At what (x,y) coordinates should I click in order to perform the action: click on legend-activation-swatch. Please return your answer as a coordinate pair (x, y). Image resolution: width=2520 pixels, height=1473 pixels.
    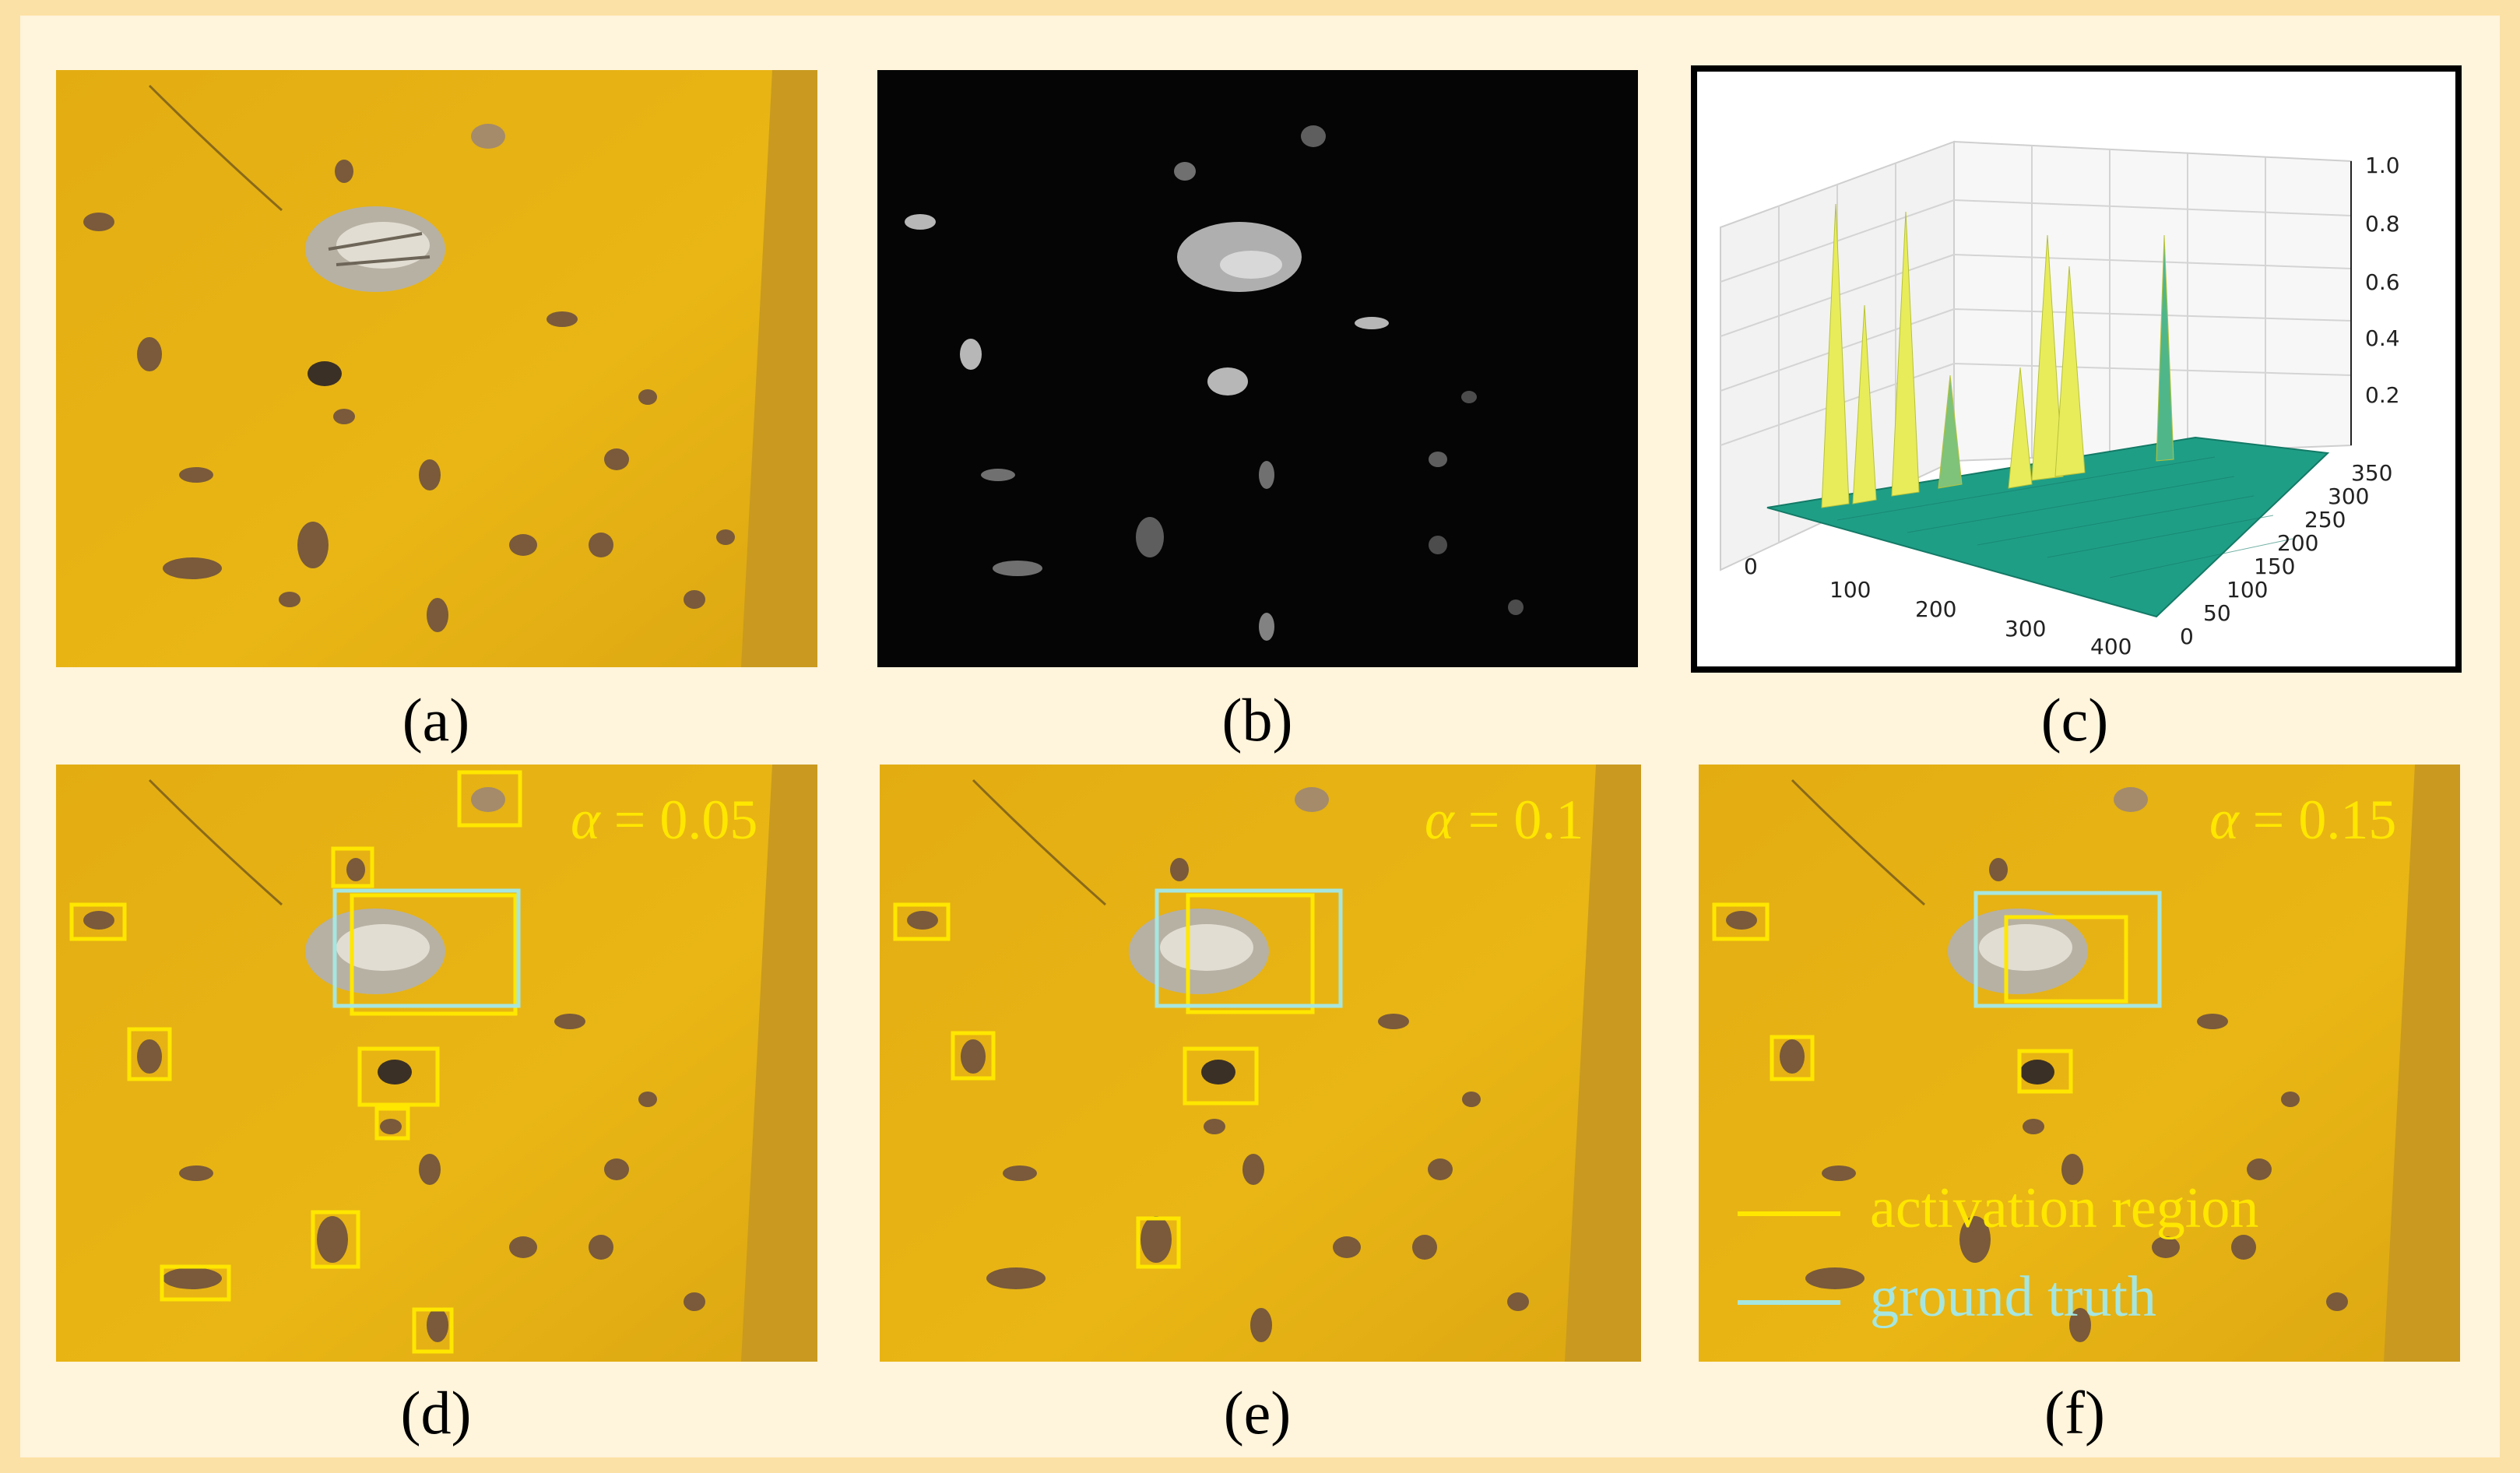
    Looking at the image, I should click on (1789, 1213).